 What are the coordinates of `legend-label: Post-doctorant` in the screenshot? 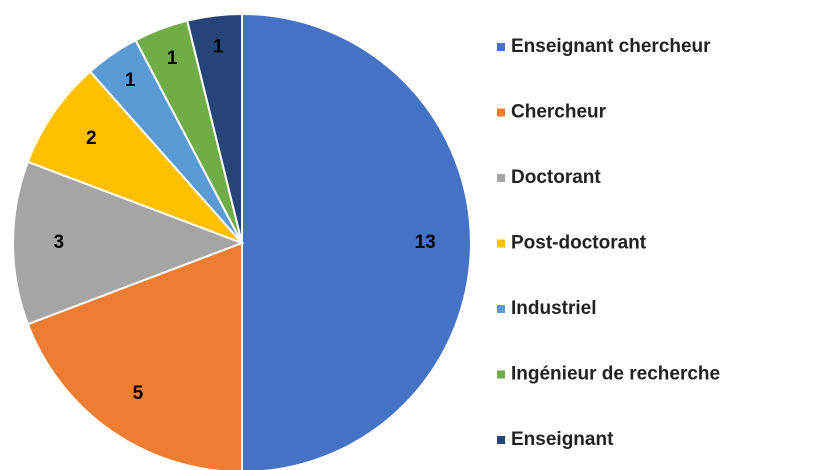 It's located at (579, 243).